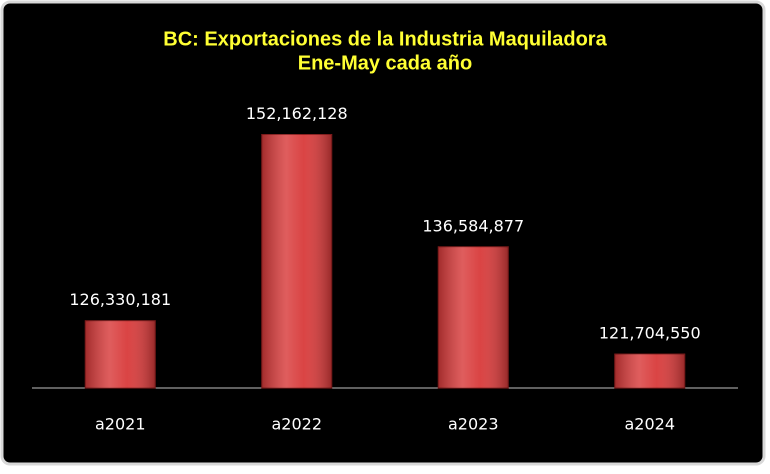 The width and height of the screenshot is (770, 474). I want to click on chart-subtitle: Ene-May cada año, so click(385, 63).